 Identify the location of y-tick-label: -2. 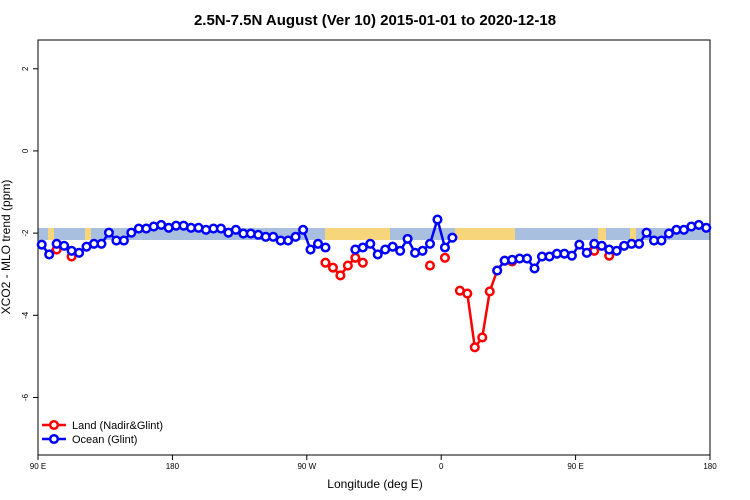
(25, 233).